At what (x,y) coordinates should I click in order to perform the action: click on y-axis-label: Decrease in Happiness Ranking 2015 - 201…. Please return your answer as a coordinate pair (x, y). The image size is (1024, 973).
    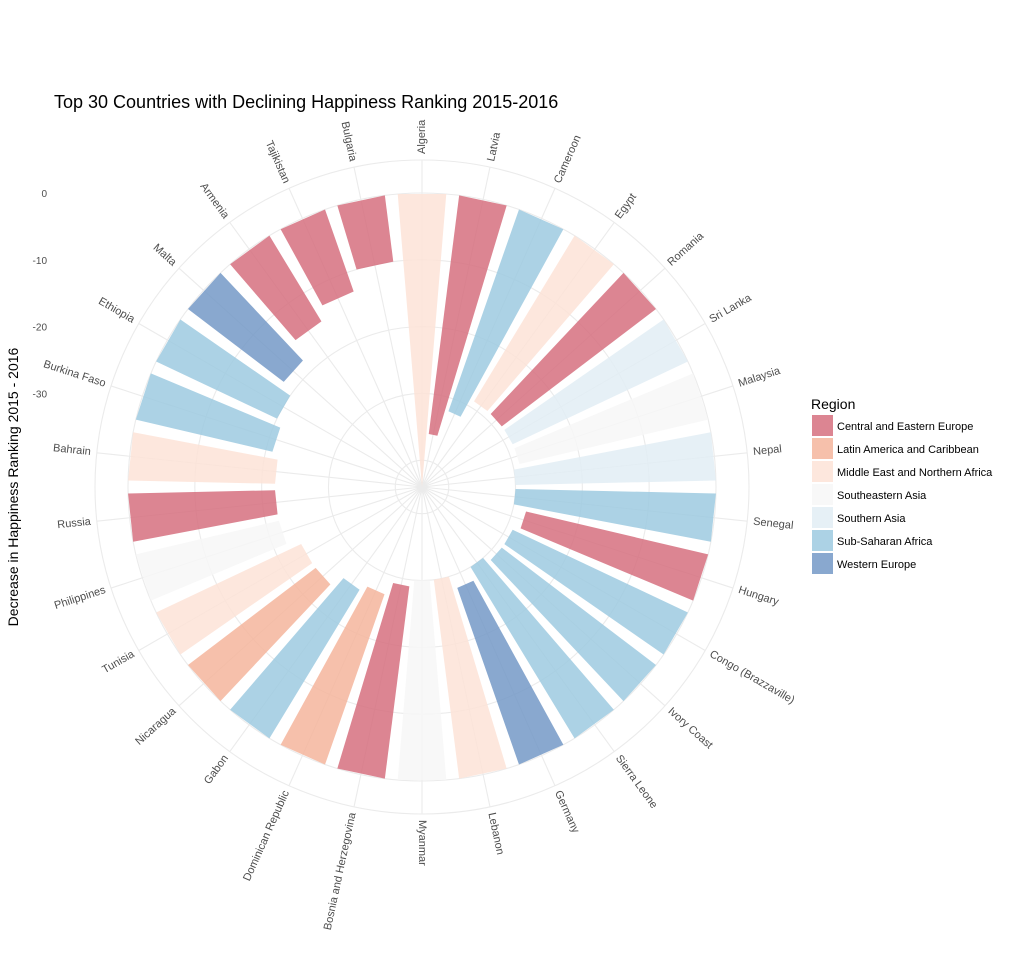
    Looking at the image, I should click on (13, 486).